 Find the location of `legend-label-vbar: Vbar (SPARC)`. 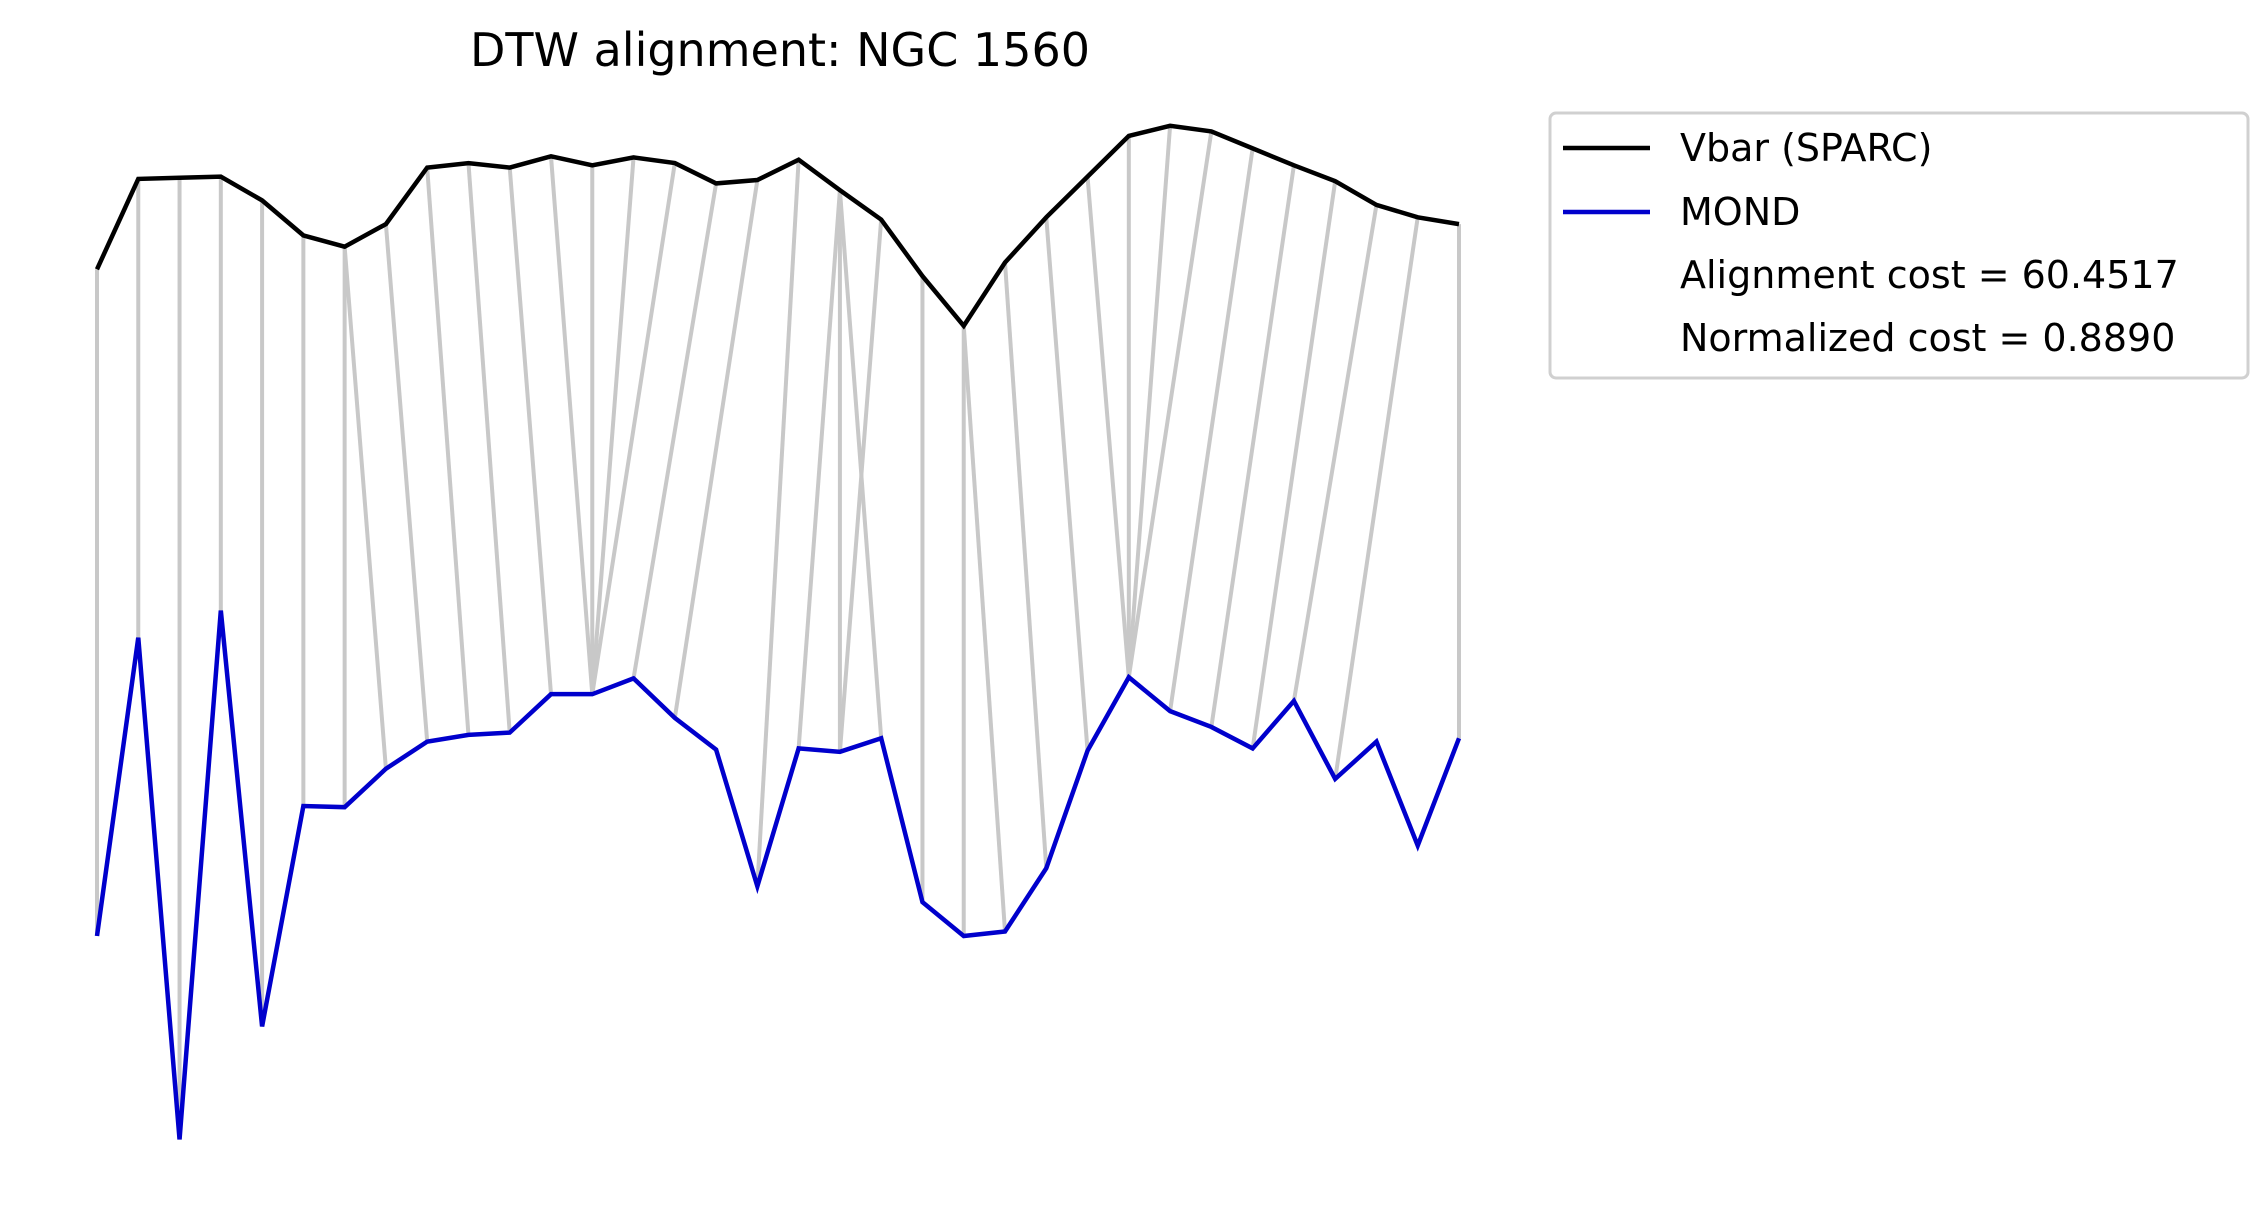

legend-label-vbar: Vbar (SPARC) is located at coordinates (1806, 148).